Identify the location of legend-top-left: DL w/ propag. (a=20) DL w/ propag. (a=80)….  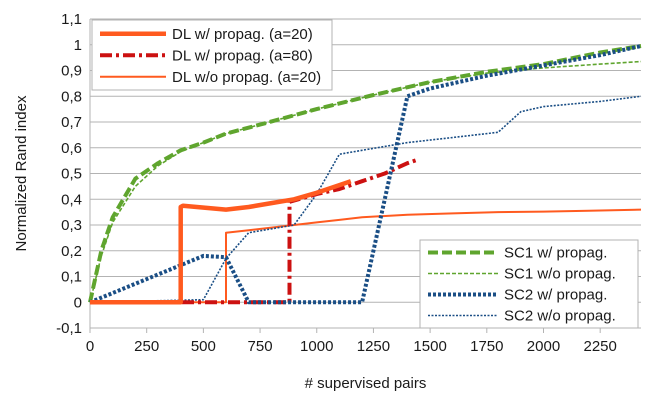
(212, 55).